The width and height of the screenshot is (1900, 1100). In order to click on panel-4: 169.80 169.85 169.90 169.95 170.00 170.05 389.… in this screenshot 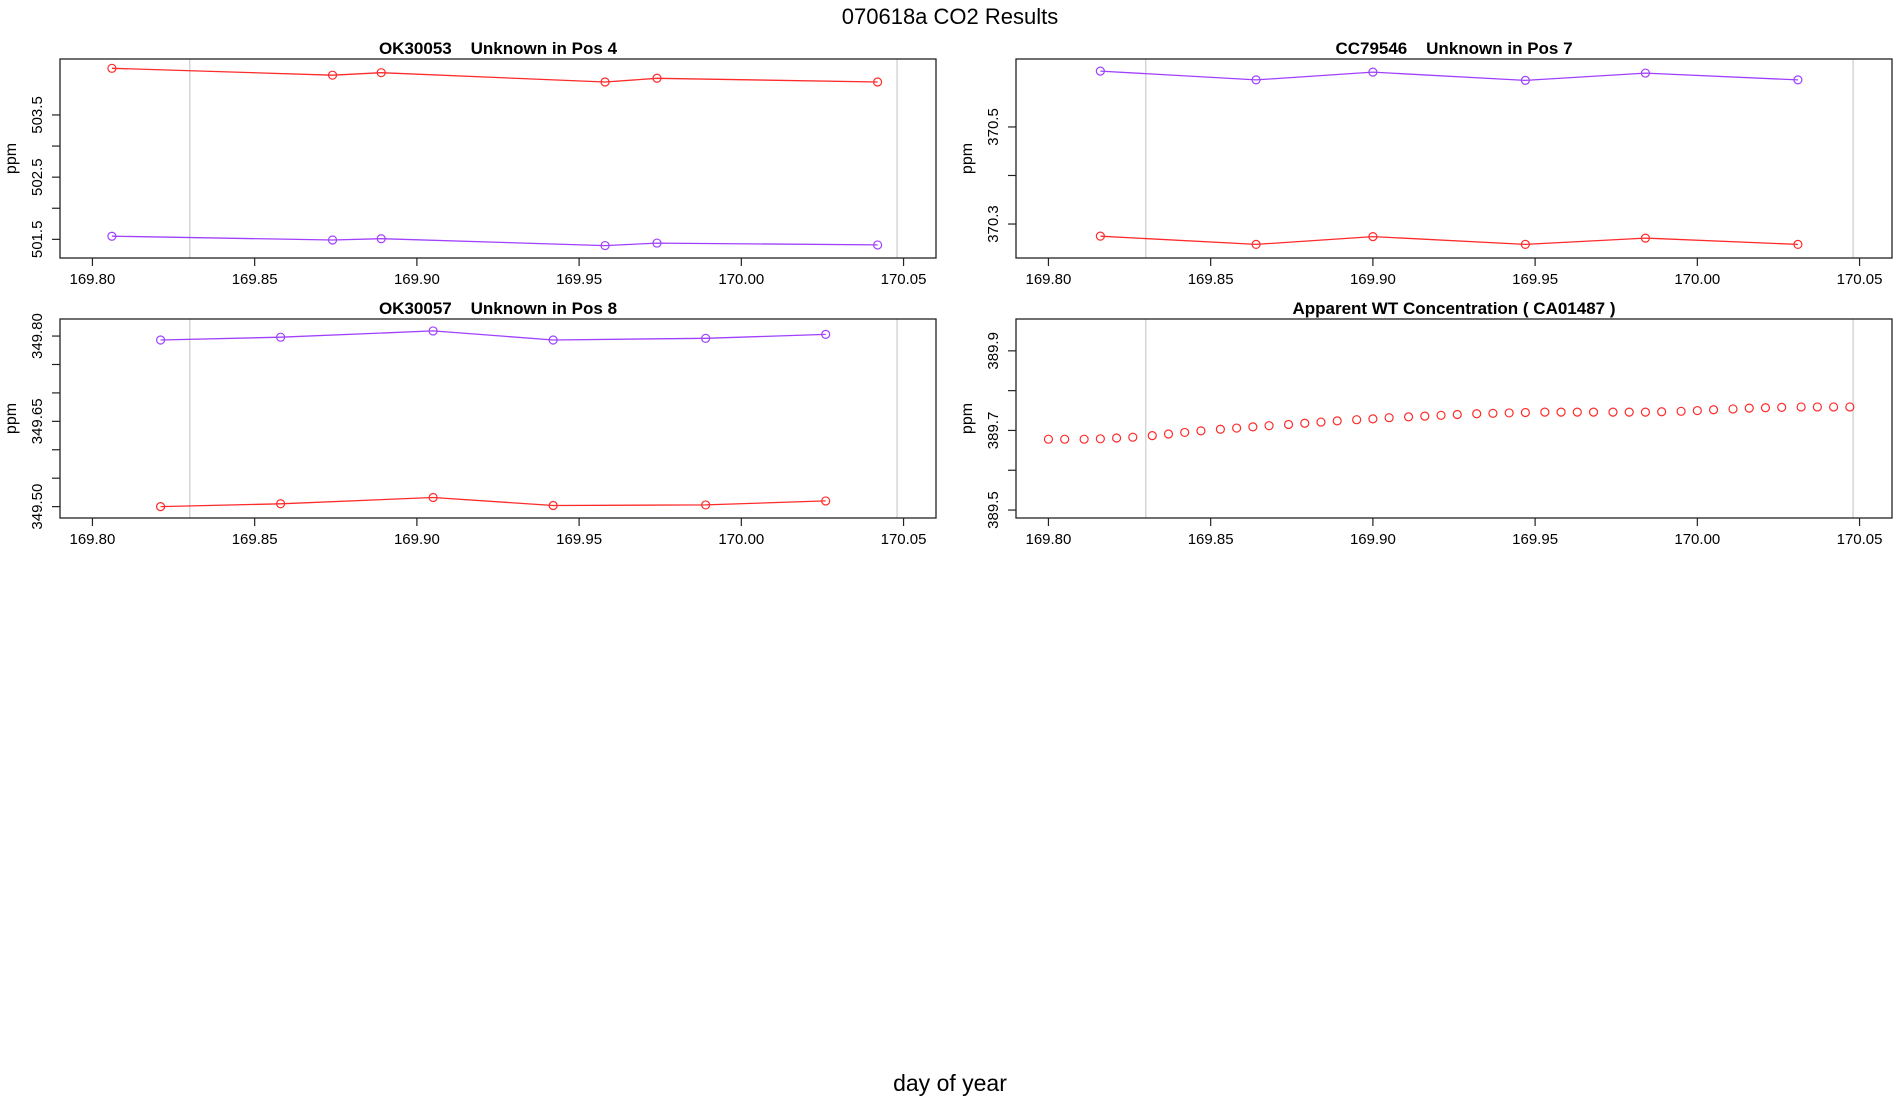, I will do `click(1426, 423)`.